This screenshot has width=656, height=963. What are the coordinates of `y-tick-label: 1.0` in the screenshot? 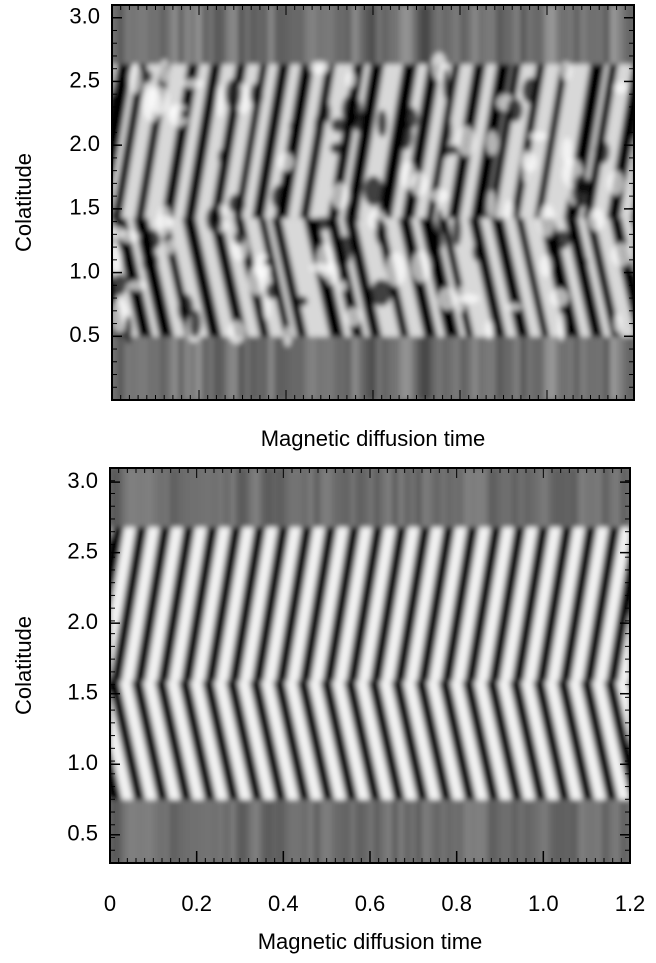 It's located at (84, 270).